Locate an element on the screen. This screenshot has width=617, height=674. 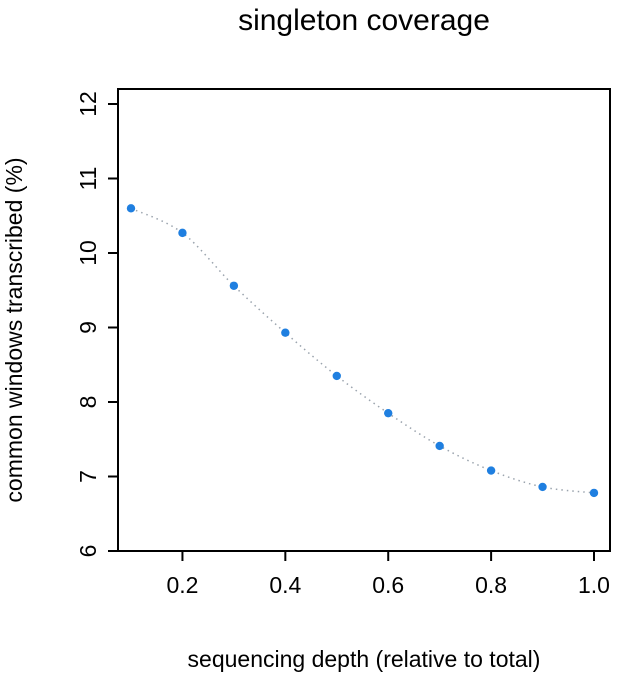
y-tick-label: 10 is located at coordinates (88, 253).